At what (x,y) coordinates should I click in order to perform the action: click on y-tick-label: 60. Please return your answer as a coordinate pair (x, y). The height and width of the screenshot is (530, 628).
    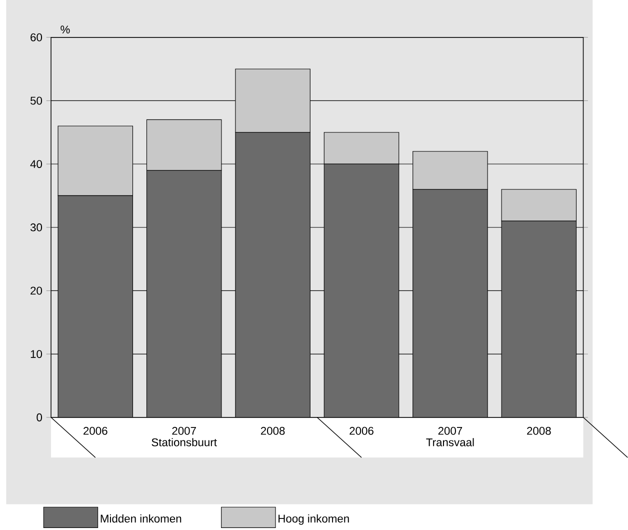
    Looking at the image, I should click on (36, 37).